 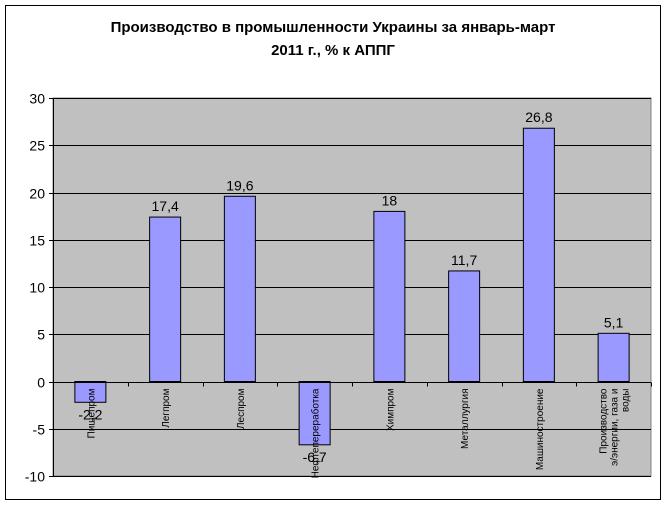 I want to click on data-label: 5,1, so click(x=614, y=322).